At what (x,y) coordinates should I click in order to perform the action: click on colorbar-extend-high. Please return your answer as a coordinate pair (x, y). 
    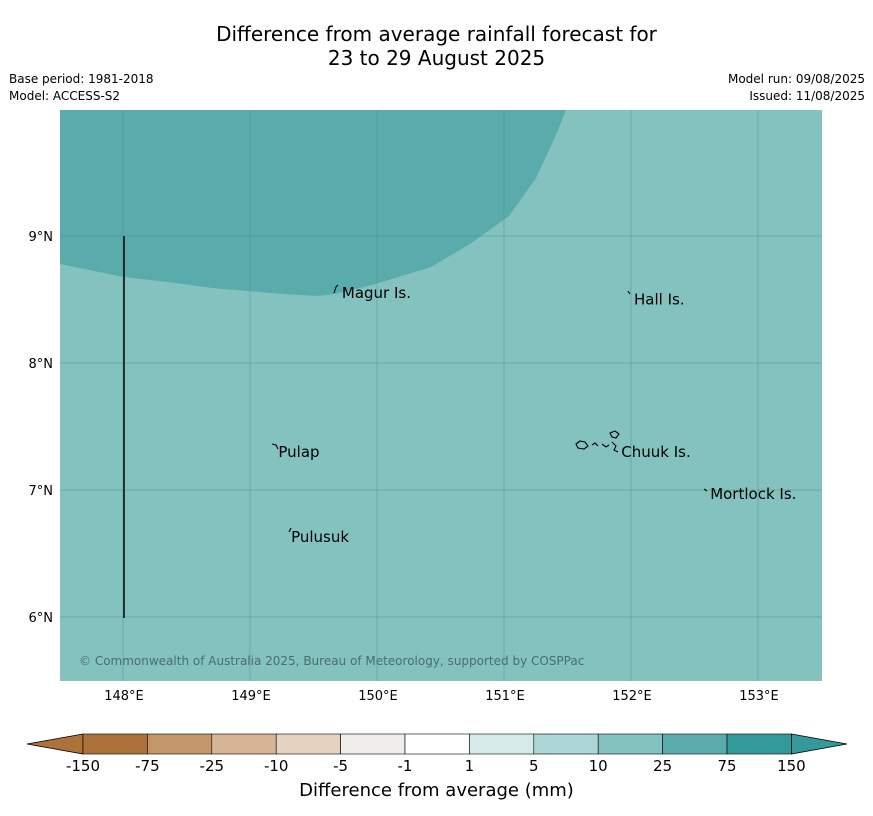
    Looking at the image, I should click on (819, 744).